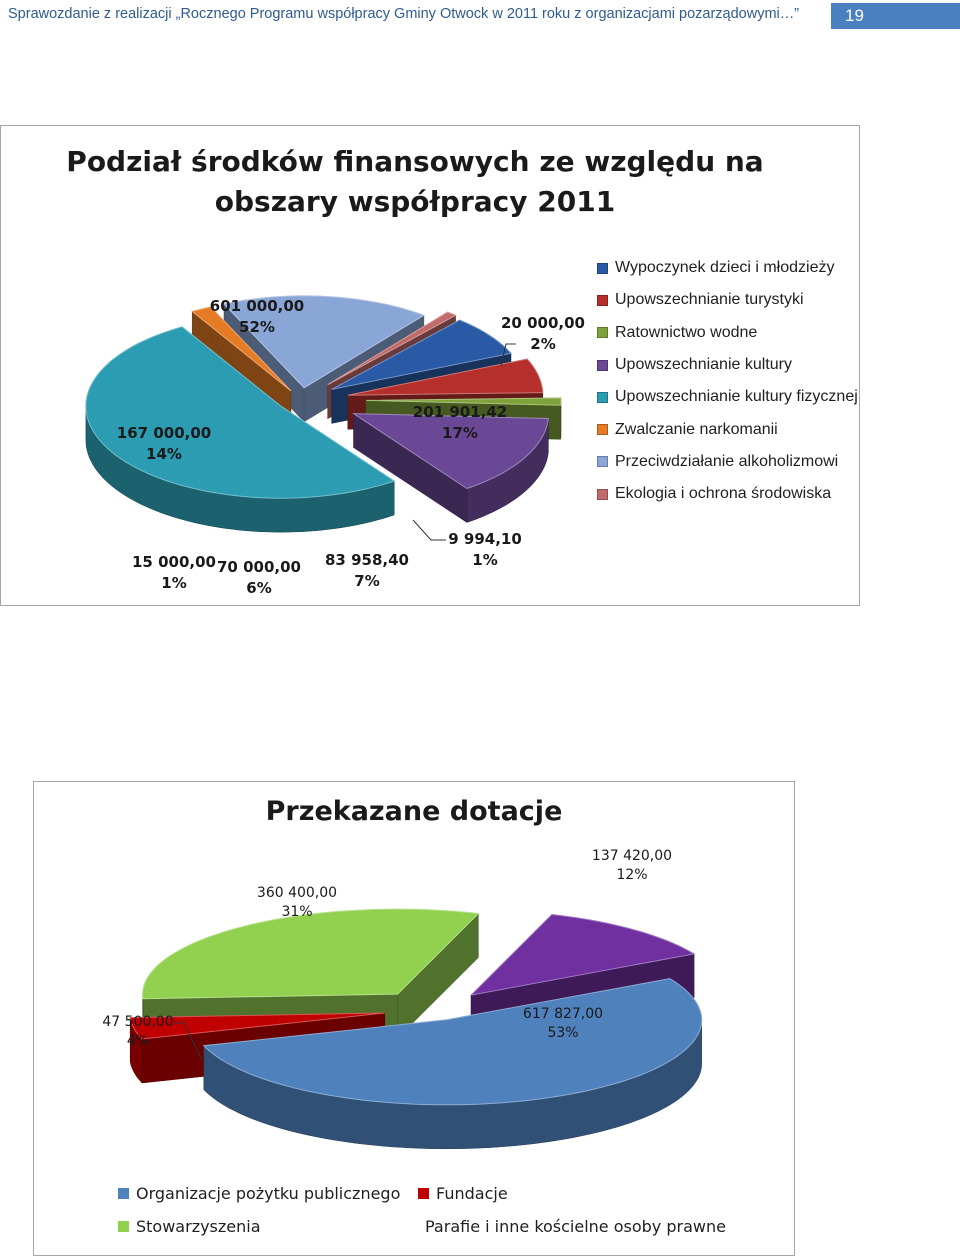 This screenshot has height=1256, width=960. I want to click on legend-label: Parafie i inne kościelne osoby prawne, so click(575, 1226).